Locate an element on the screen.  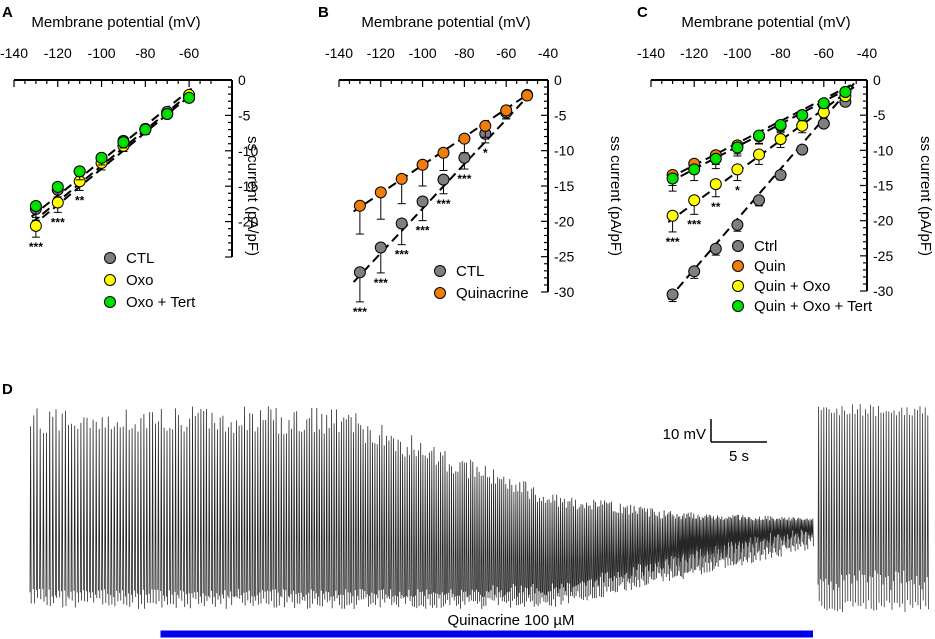
panel-c-legend-label: Quin + Oxo + Tert is located at coordinates (813, 306).